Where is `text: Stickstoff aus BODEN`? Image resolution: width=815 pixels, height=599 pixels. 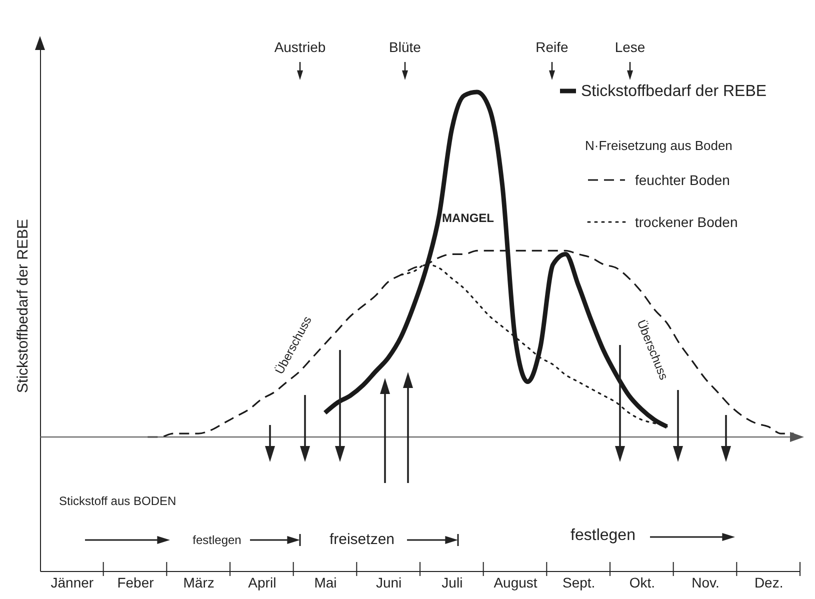 text: Stickstoff aus BODEN is located at coordinates (117, 501).